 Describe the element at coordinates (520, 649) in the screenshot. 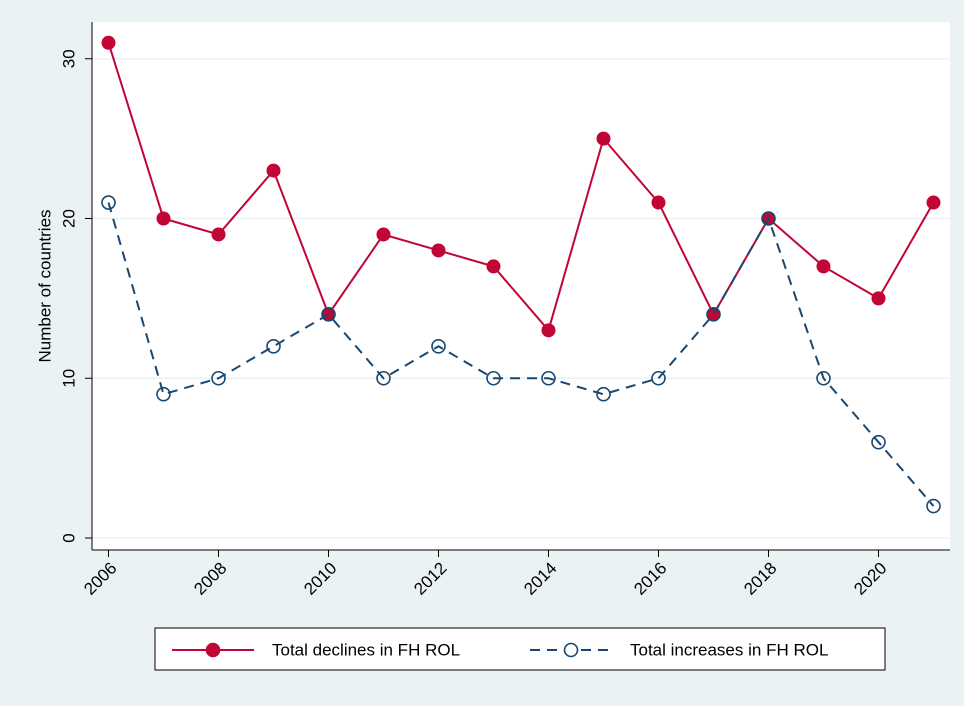

I see `legend-box` at that location.